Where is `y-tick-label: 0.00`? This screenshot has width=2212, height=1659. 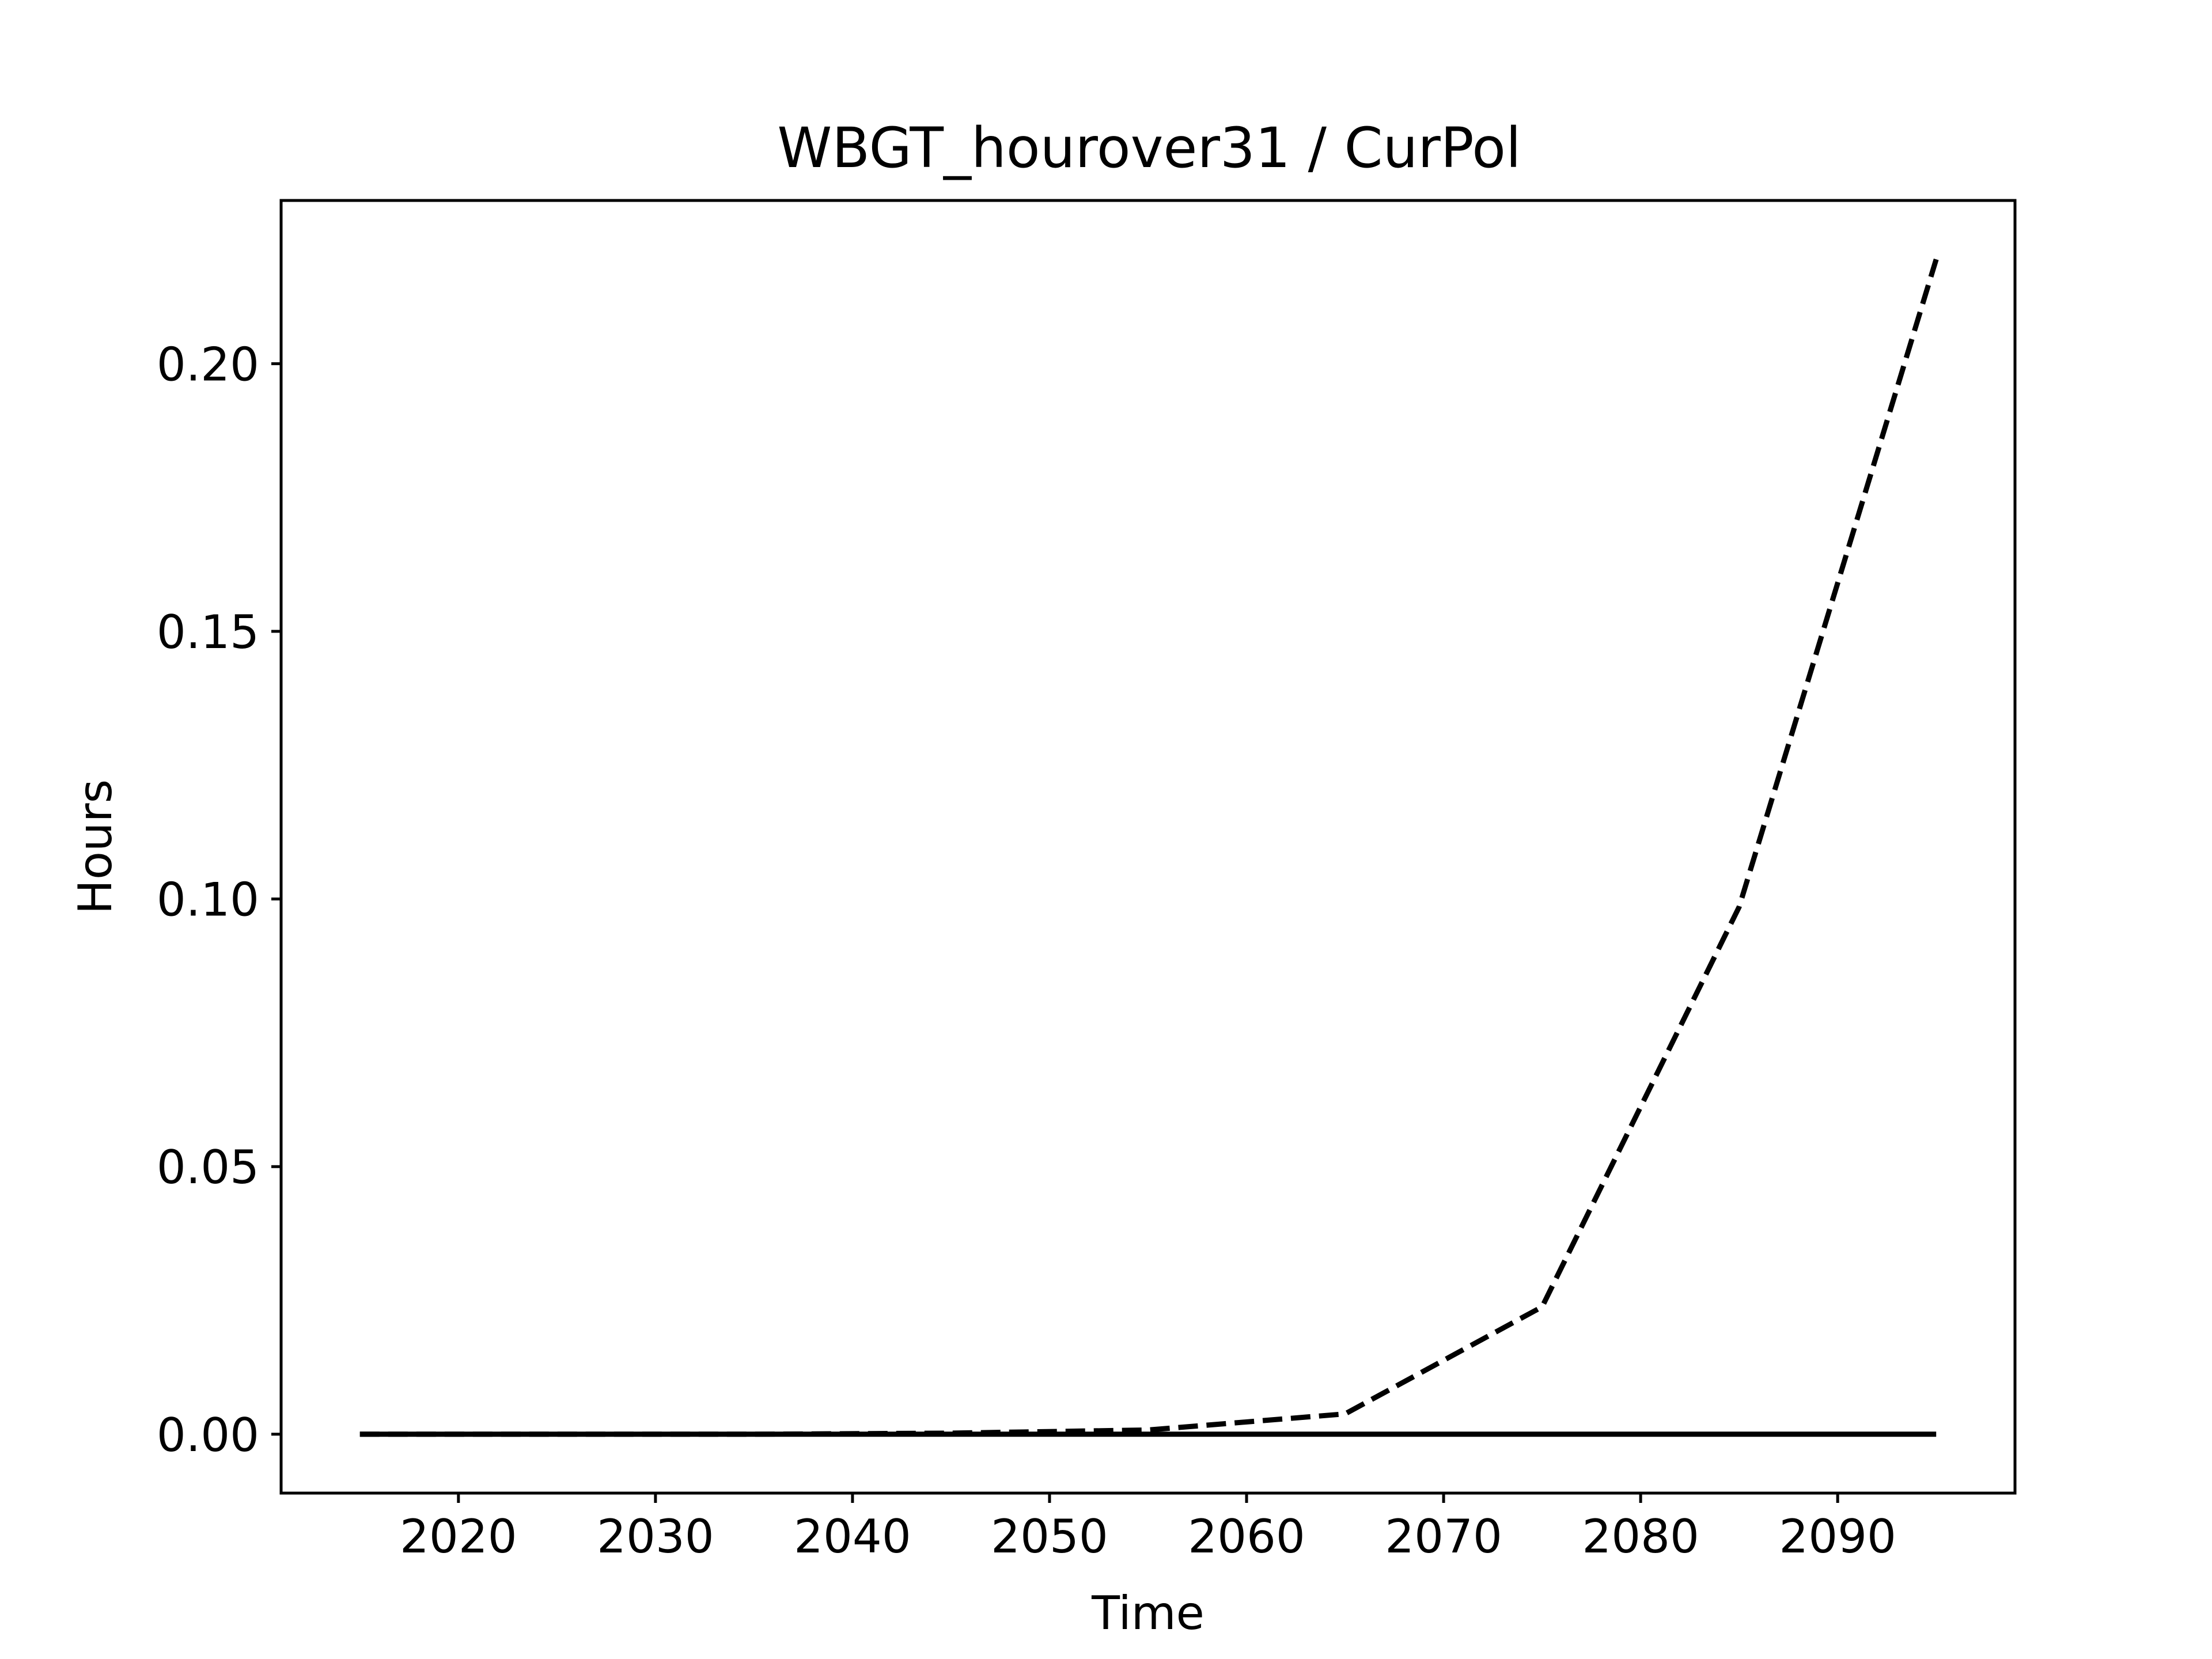 y-tick-label: 0.00 is located at coordinates (208, 1435).